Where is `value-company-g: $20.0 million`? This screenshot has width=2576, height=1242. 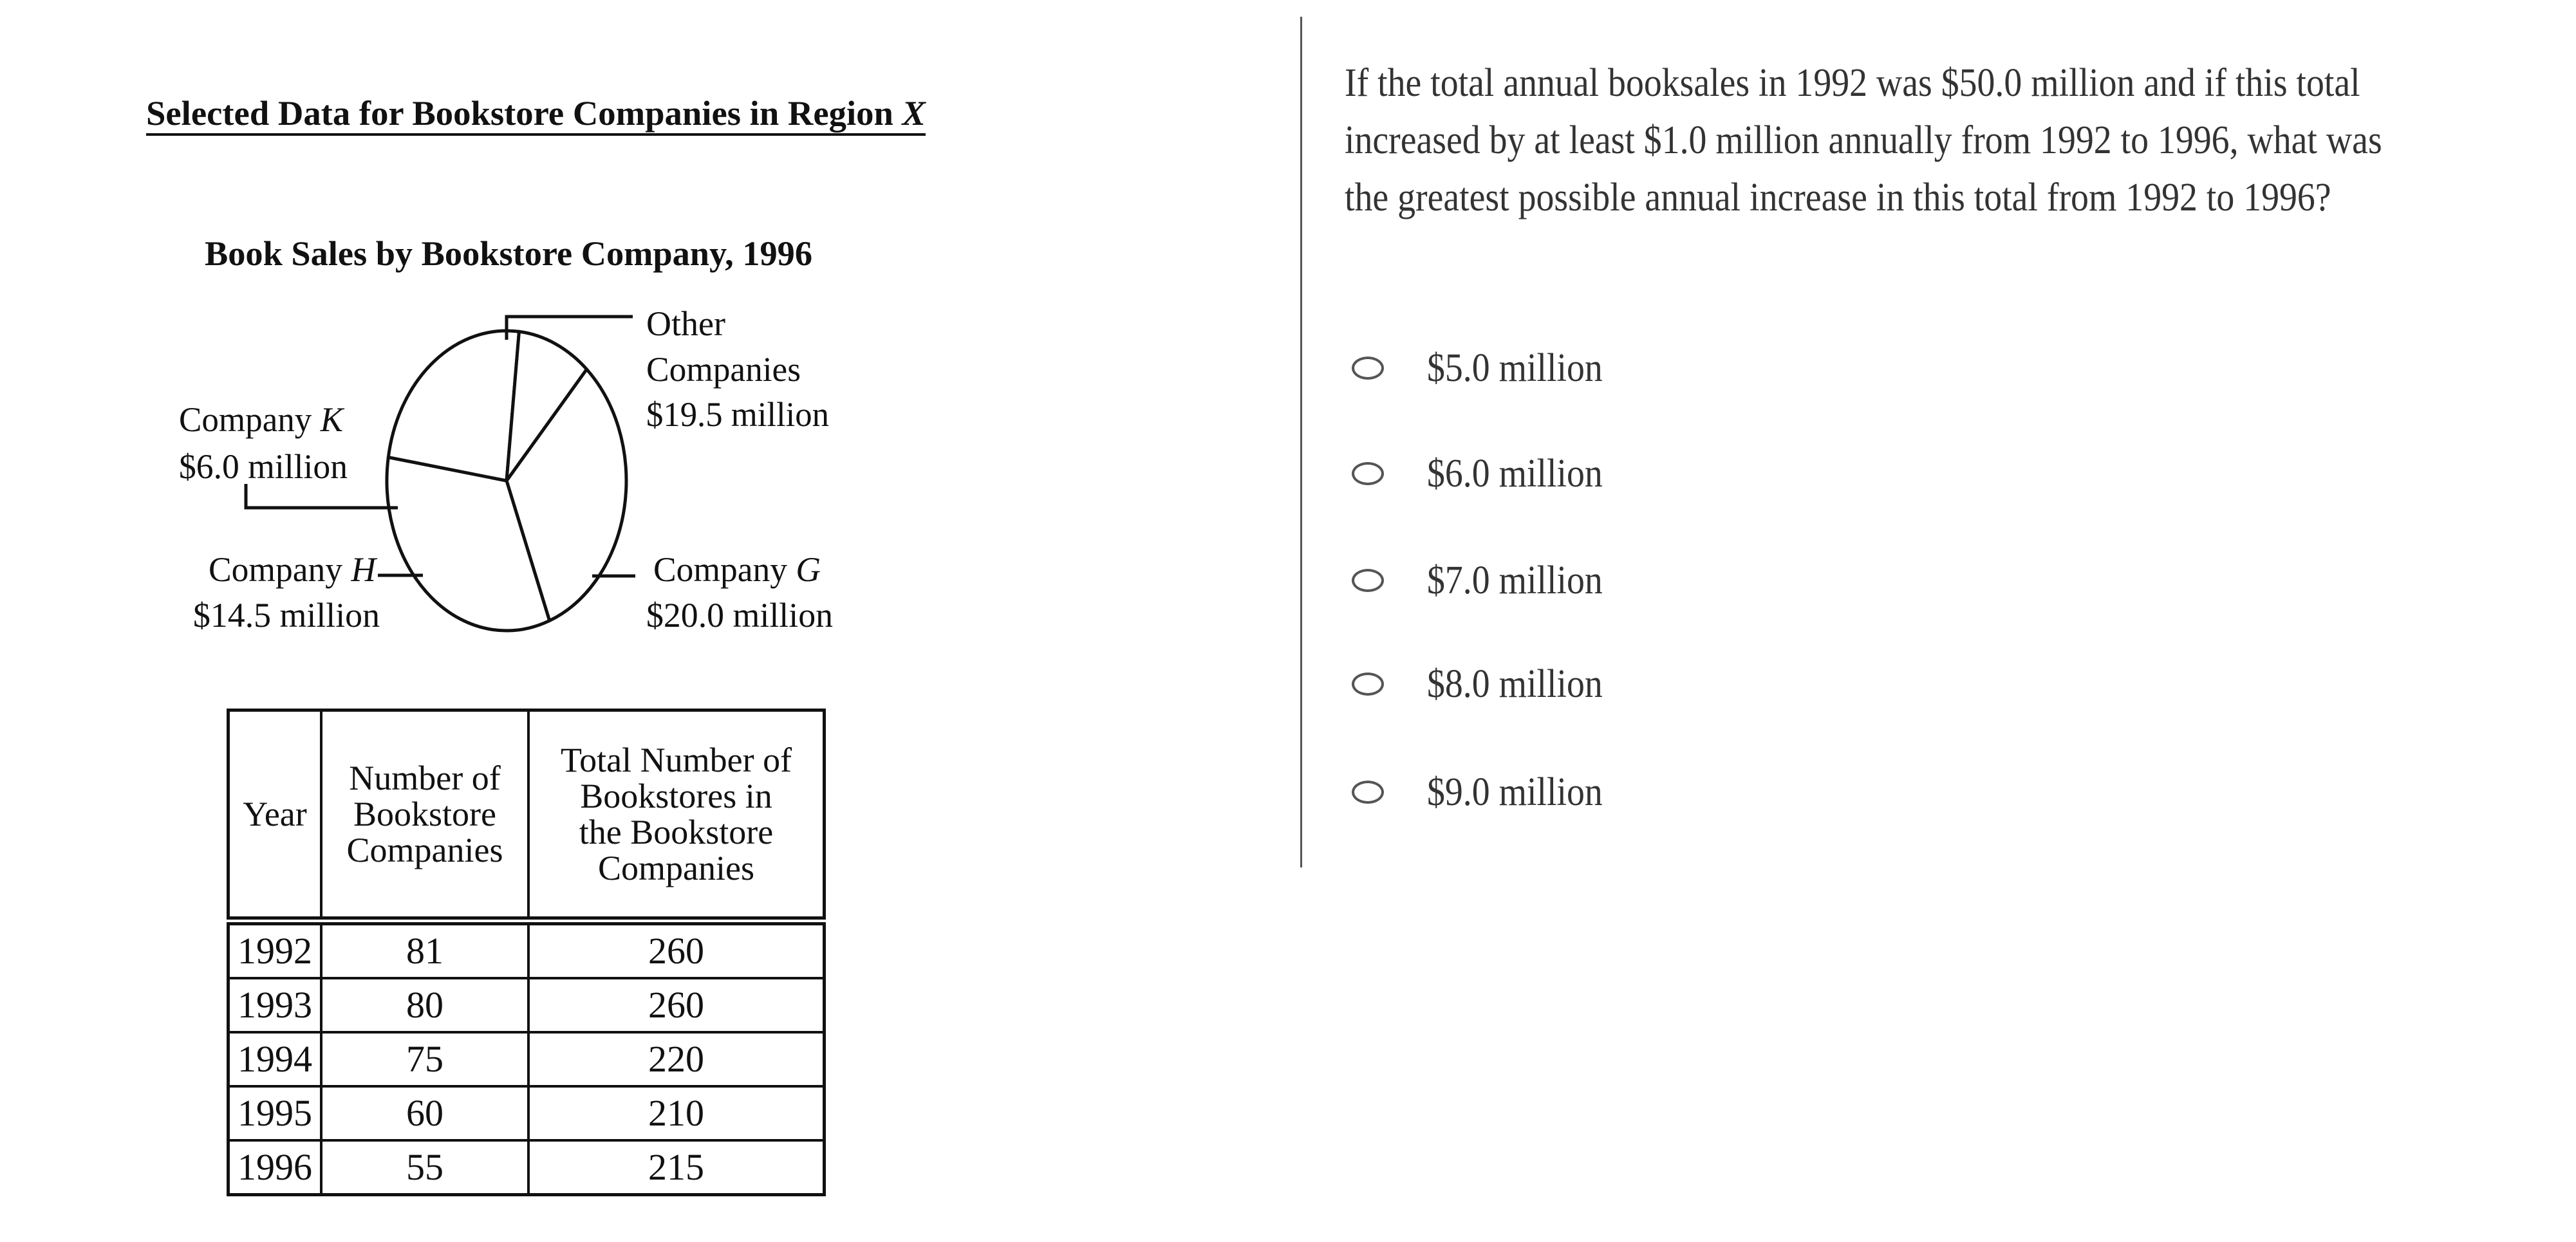
value-company-g: $20.0 million is located at coordinates (740, 615).